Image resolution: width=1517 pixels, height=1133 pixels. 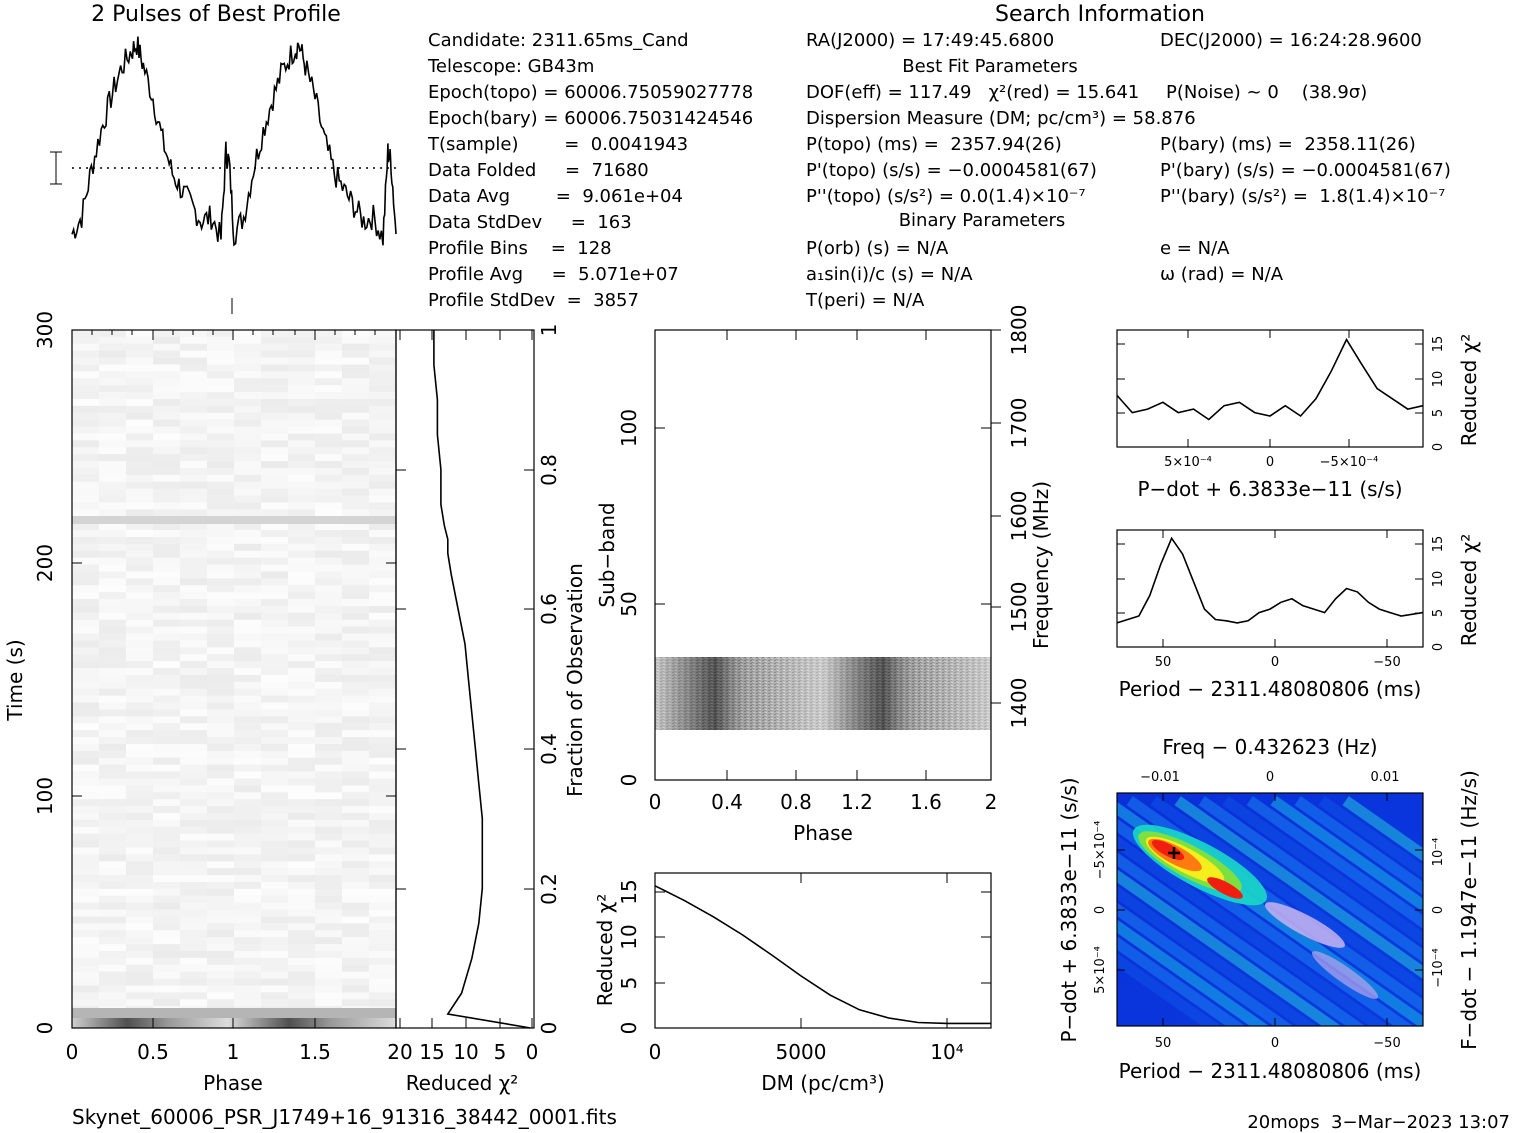 I want to click on pp-y2tick-label-0: −10⁻⁴, so click(x=1438, y=968).